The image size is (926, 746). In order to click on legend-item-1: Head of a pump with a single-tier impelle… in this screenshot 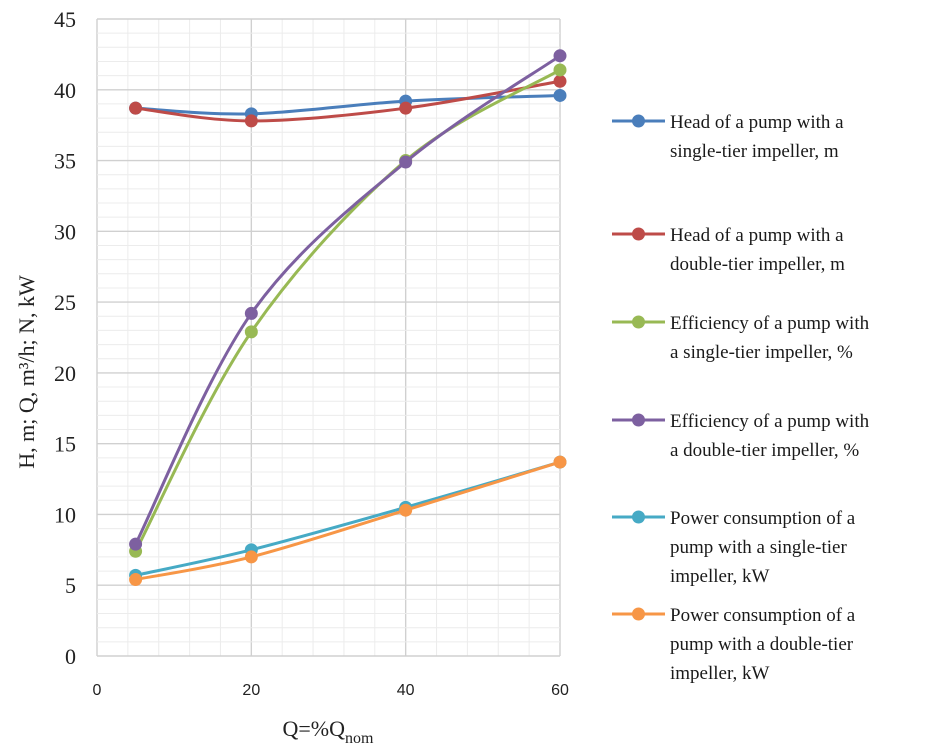, I will do `click(728, 137)`.